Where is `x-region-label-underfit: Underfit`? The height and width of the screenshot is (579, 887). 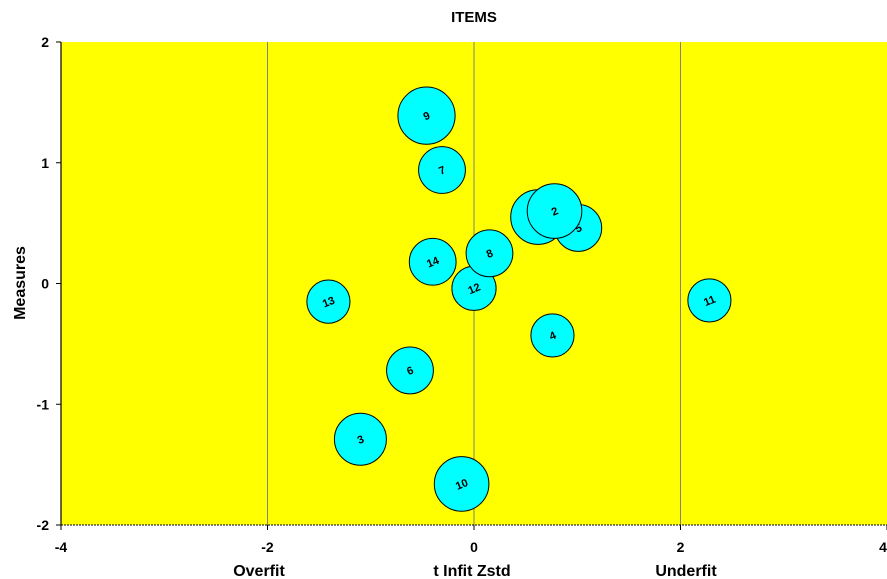
x-region-label-underfit: Underfit is located at coordinates (686, 571).